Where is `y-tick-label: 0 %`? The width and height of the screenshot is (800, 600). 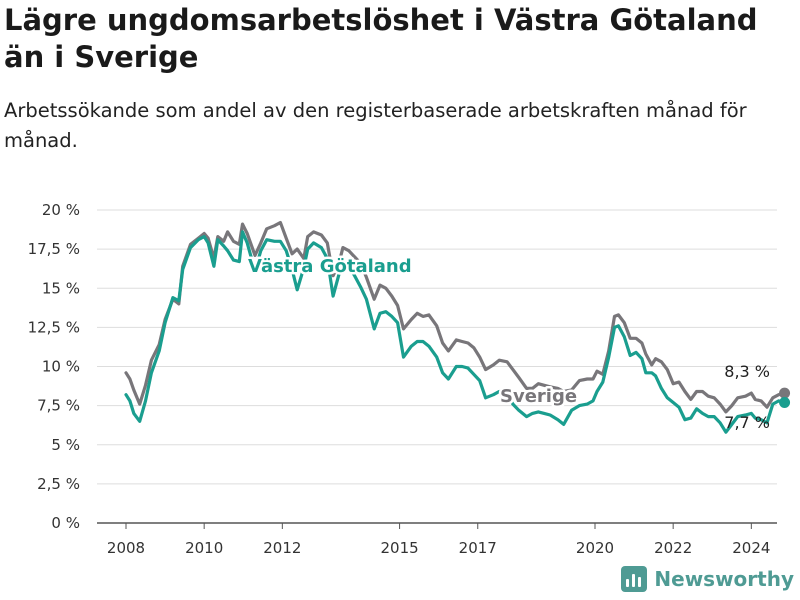 y-tick-label: 0 % is located at coordinates (65, 523).